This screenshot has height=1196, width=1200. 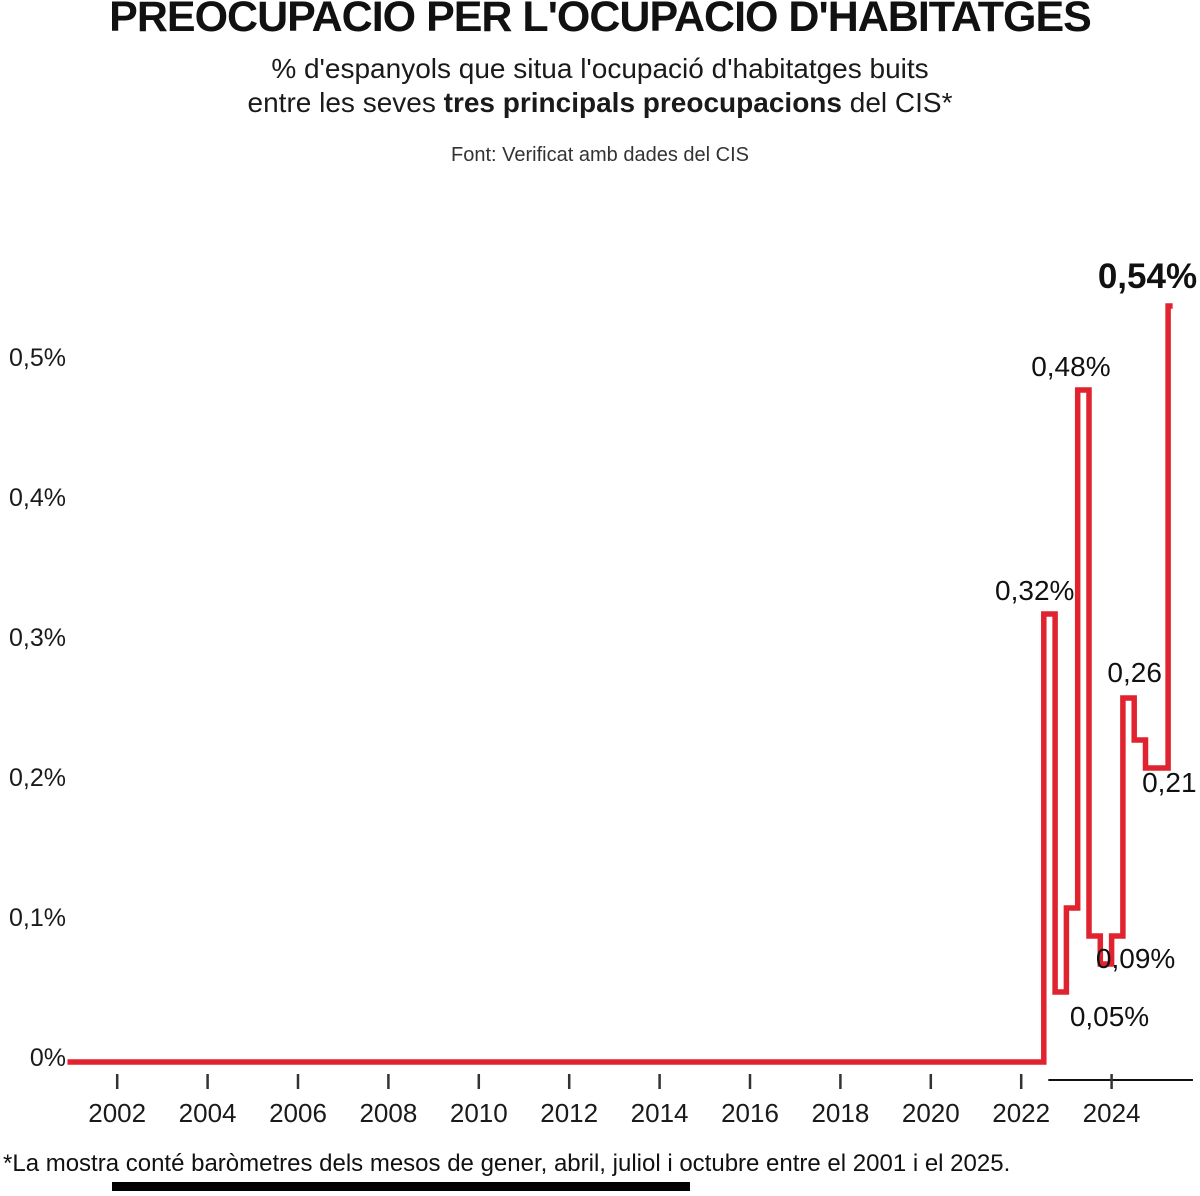 What do you see at coordinates (37, 918) in the screenshot?
I see `y-tick-label: 0,1%` at bounding box center [37, 918].